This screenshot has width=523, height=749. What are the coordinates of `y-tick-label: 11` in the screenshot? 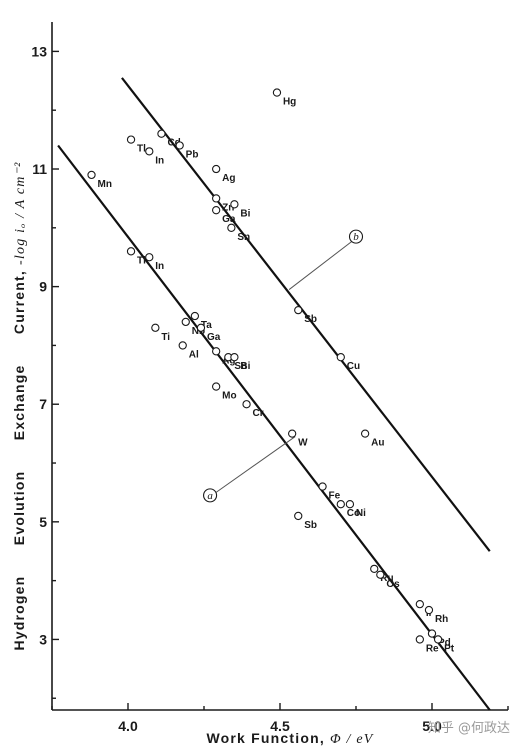 It's located at (39, 169).